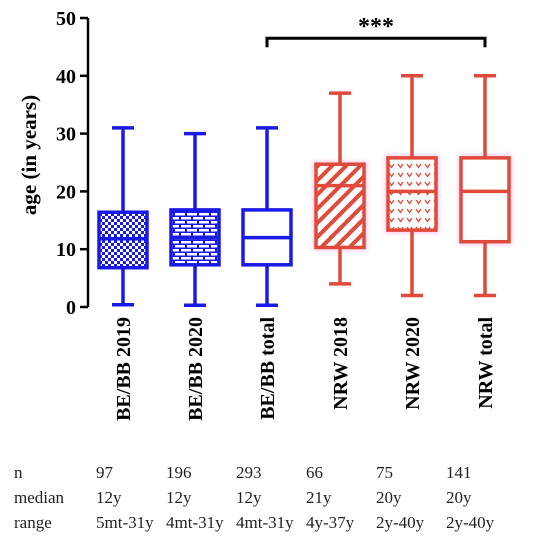  I want to click on significance-label: ***, so click(376, 27).